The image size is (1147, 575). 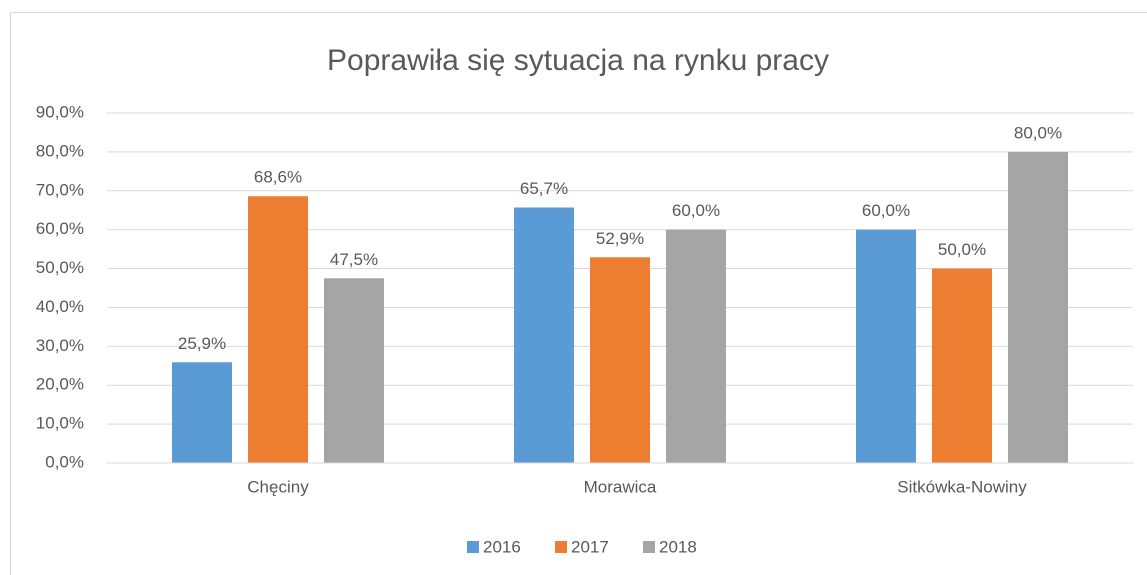 What do you see at coordinates (60, 306) in the screenshot?
I see `y-tick-label: 40,0%` at bounding box center [60, 306].